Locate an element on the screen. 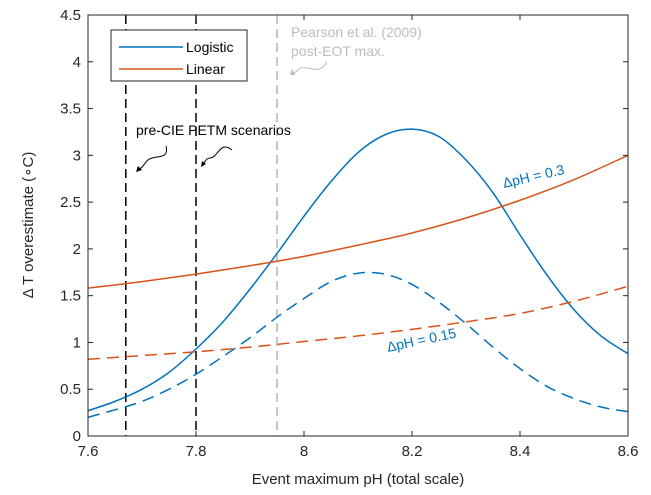 The height and width of the screenshot is (495, 651). y-tick-label: 2.5 is located at coordinates (70, 202).